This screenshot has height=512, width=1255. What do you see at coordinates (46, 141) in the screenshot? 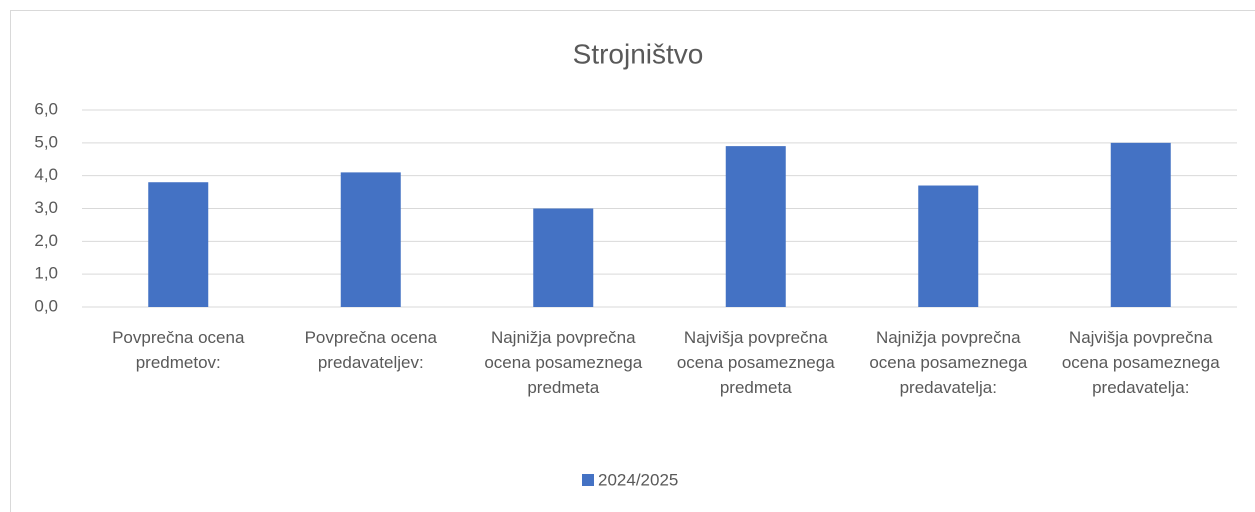
I see `y-tick-label: 5,0` at bounding box center [46, 141].